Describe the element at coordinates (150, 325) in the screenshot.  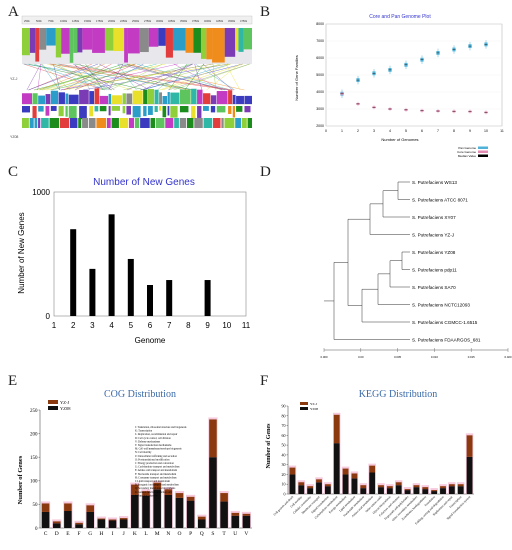
I see `x-tick-label: 6` at that location.